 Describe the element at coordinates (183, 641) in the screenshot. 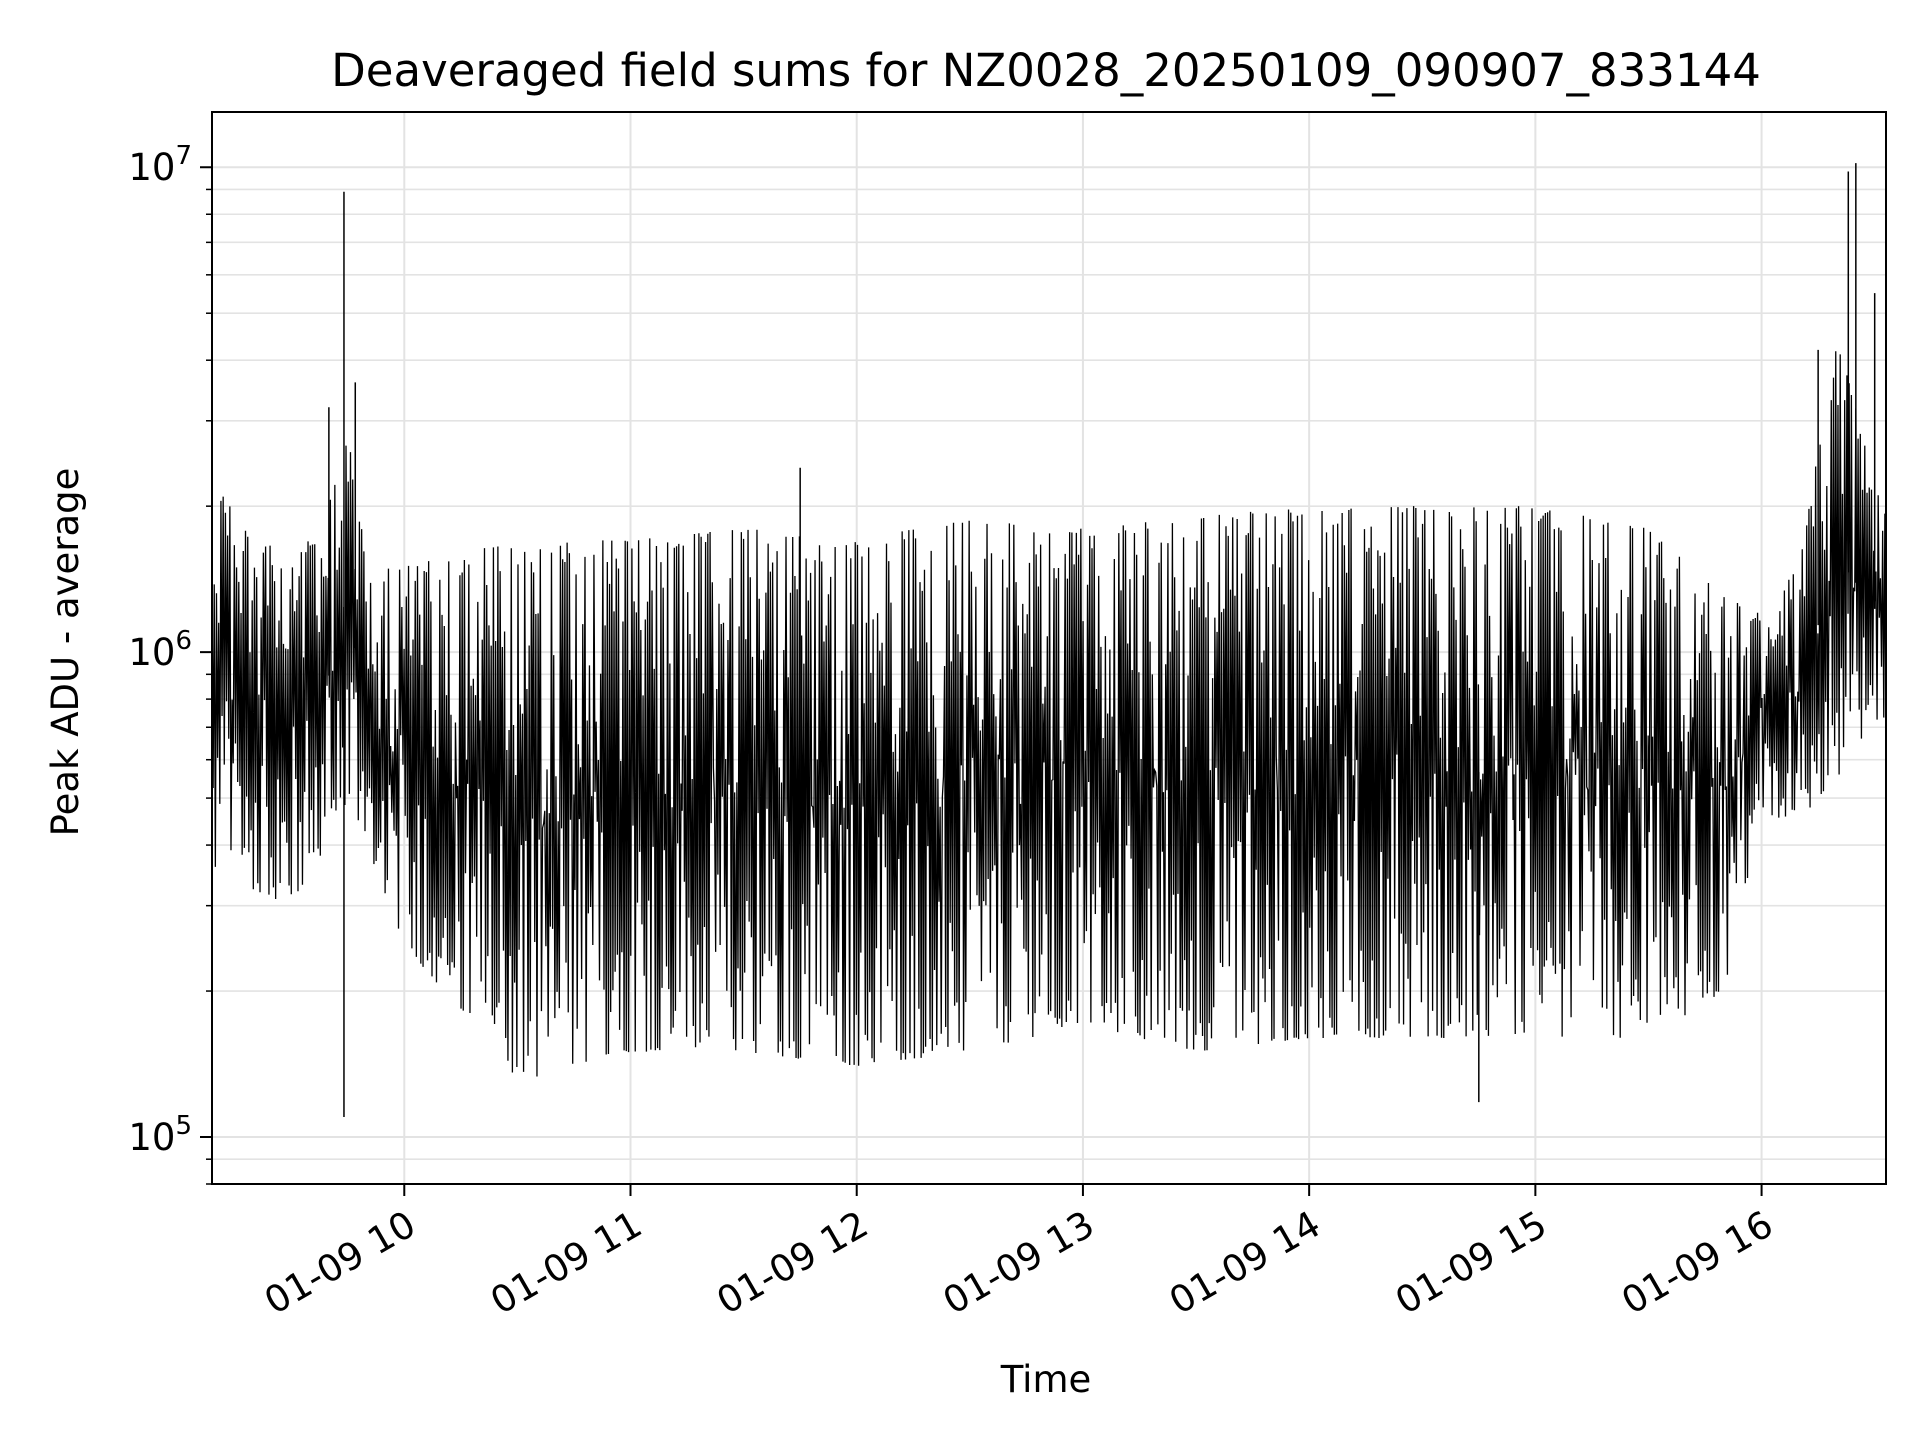

I see `y-tick-exponent: 6` at that location.